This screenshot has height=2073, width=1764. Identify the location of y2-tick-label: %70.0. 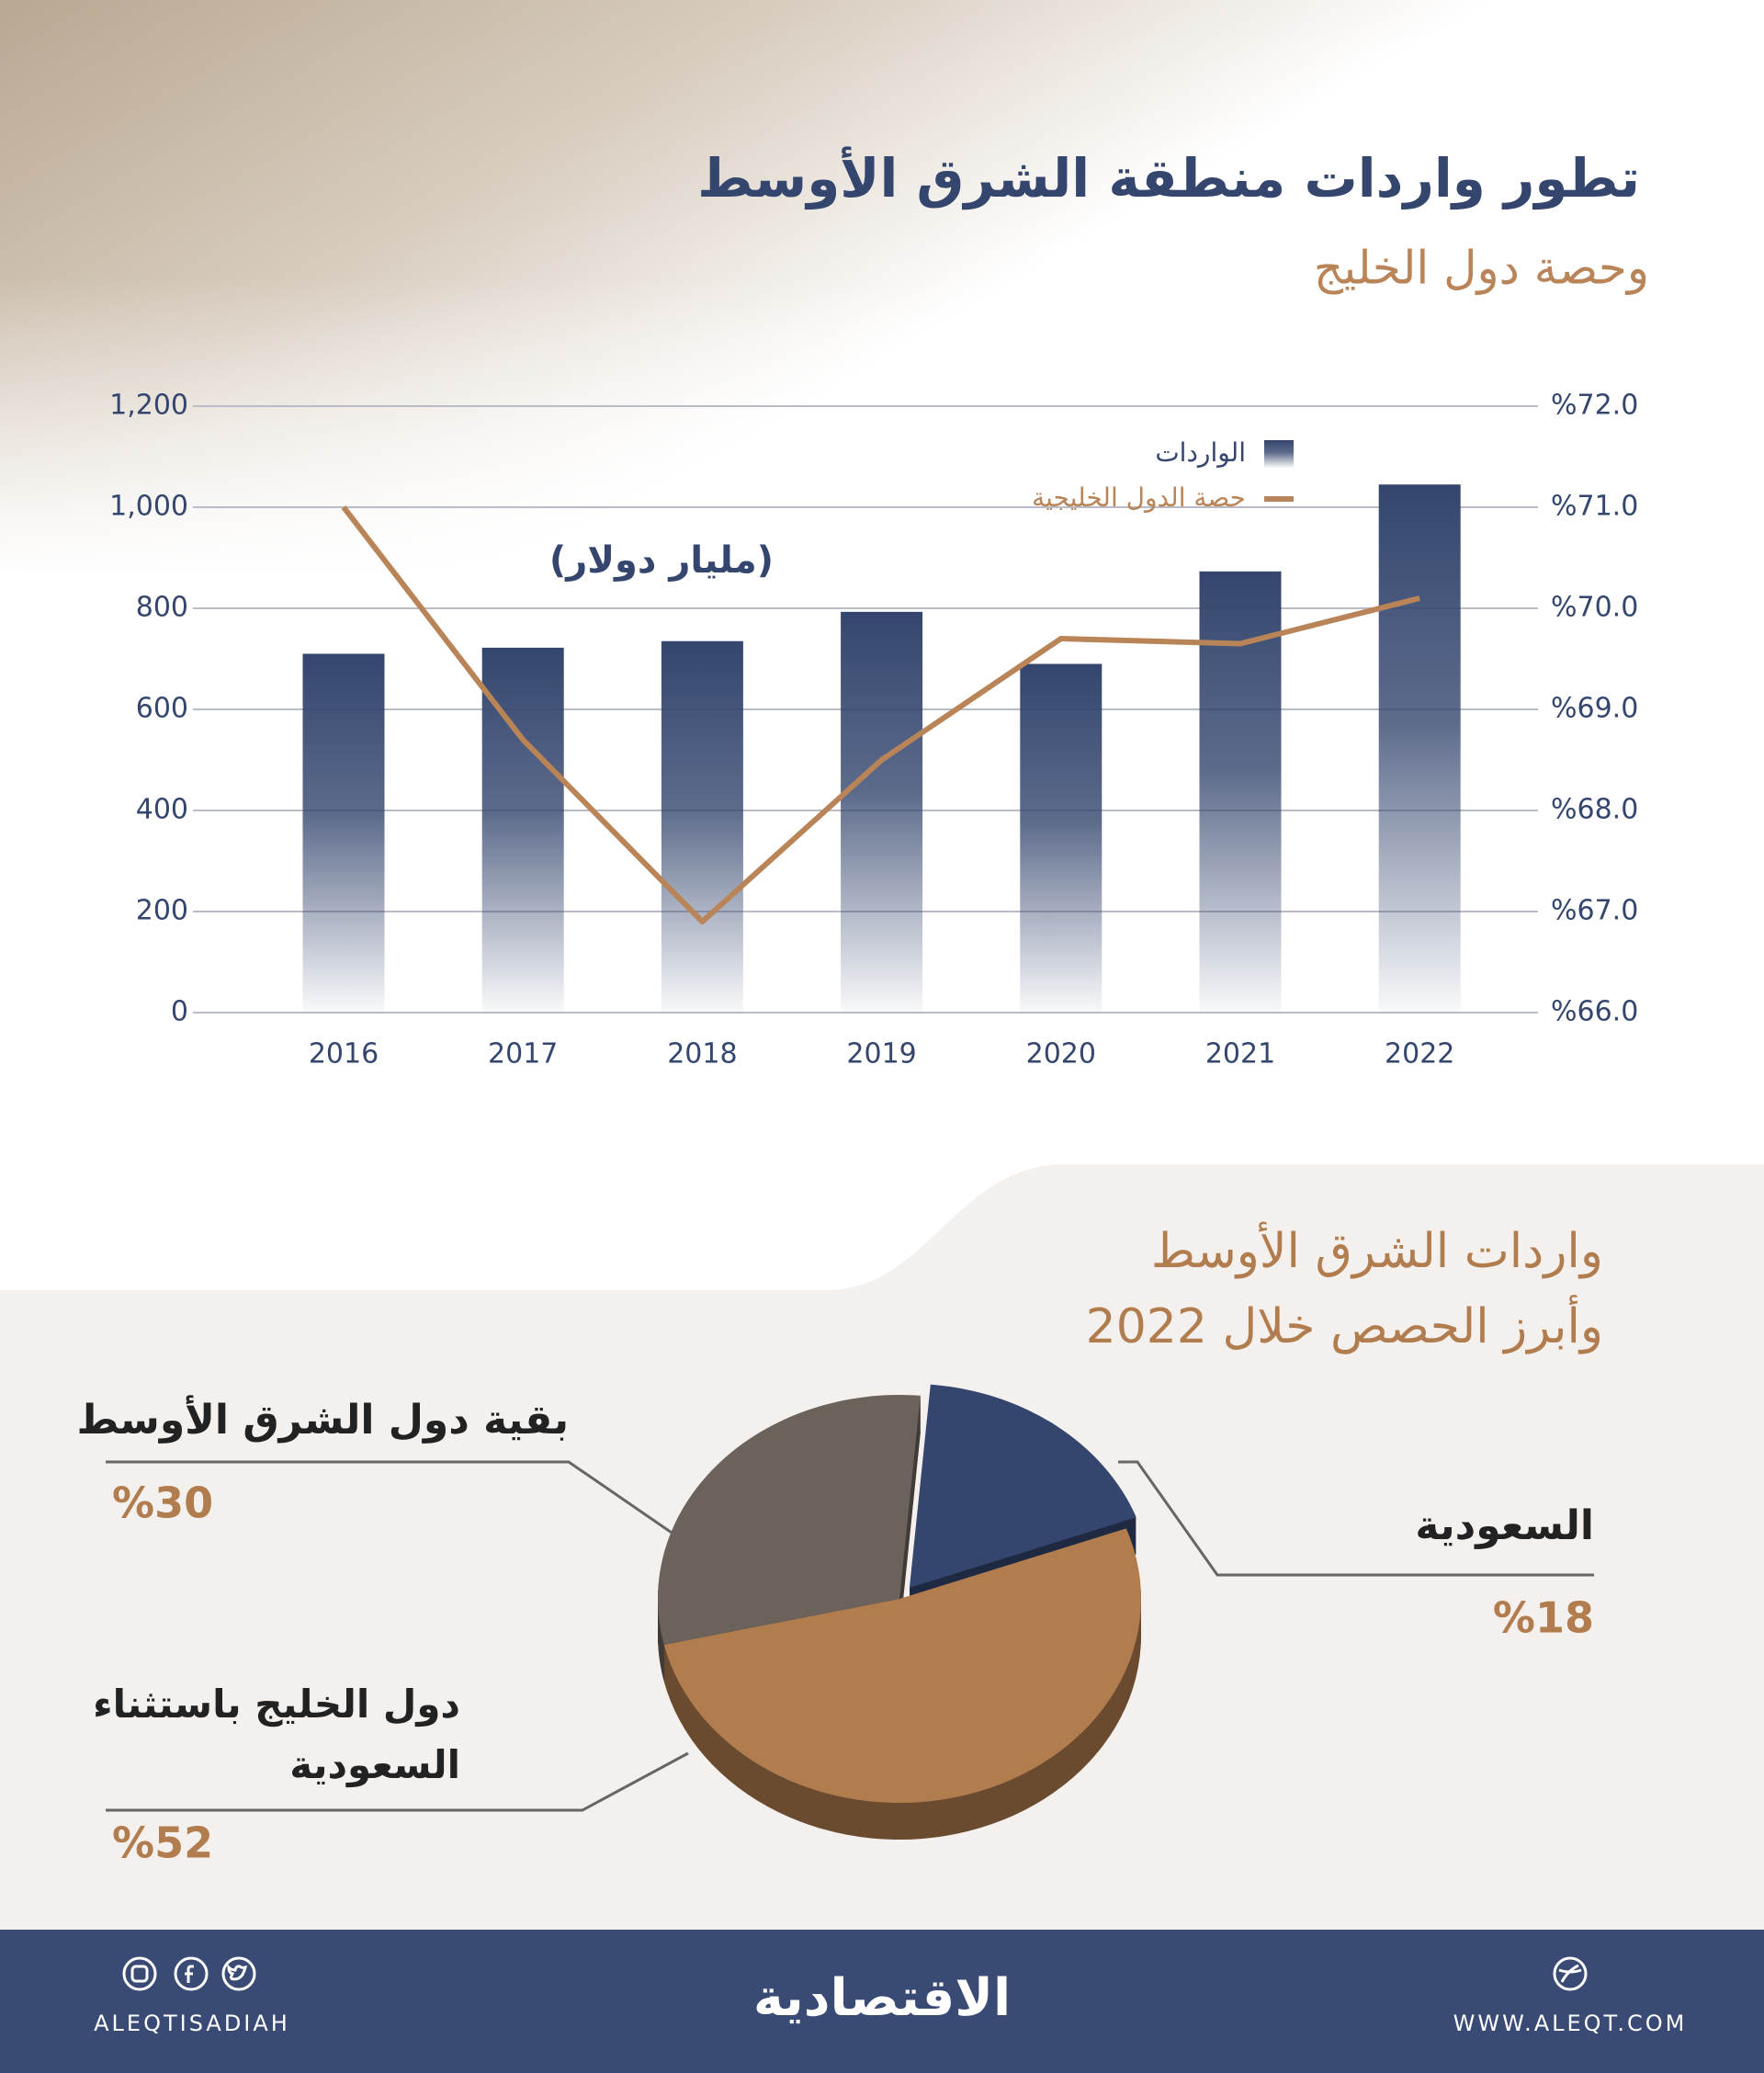
(1594, 608).